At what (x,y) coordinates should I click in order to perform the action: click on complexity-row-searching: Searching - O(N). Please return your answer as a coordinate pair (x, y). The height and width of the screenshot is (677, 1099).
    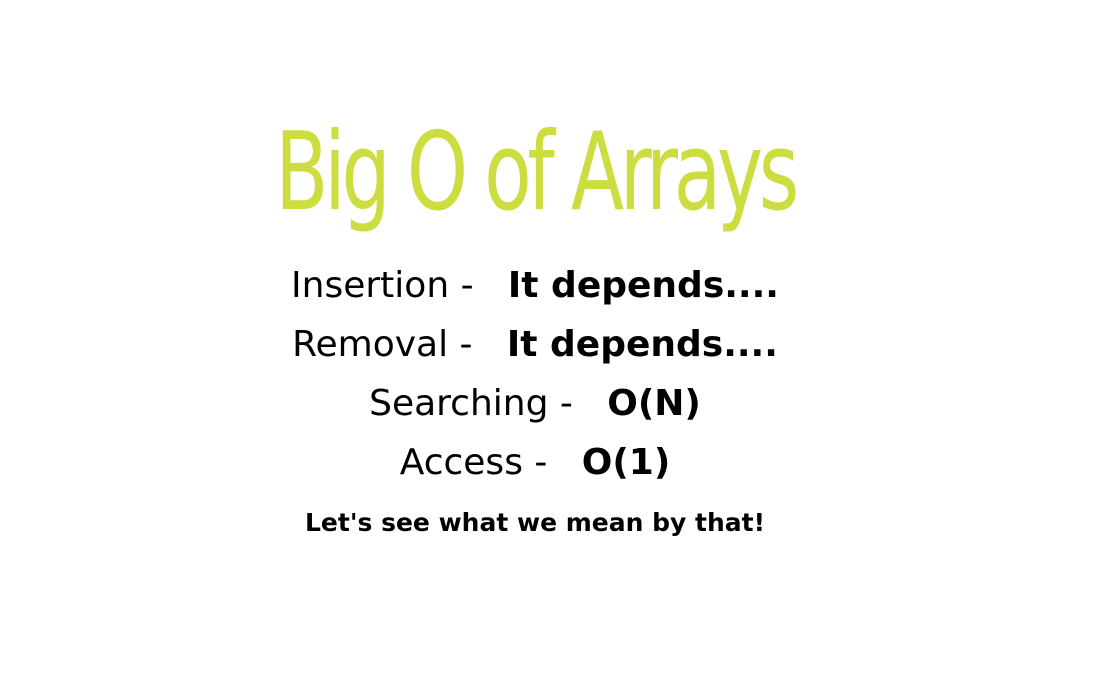
    Looking at the image, I should click on (535, 407).